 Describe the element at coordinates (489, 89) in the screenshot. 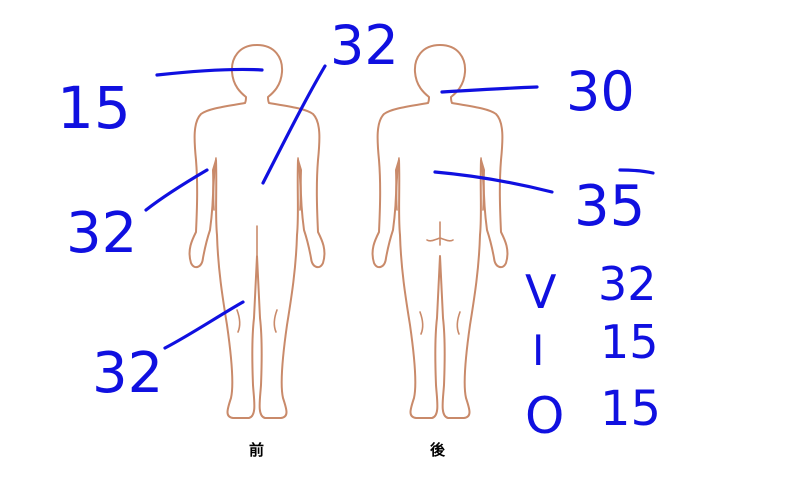

I see `back-head-leader` at that location.